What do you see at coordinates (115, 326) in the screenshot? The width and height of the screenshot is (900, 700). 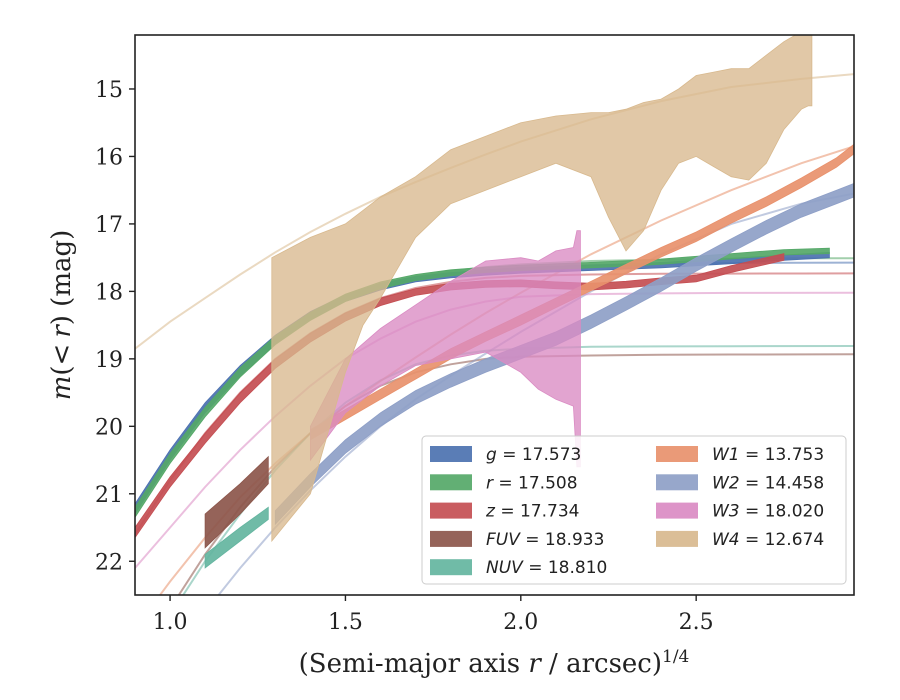 I see `y-axis-ticks: 15 16 17 18 19 20 21 22` at bounding box center [115, 326].